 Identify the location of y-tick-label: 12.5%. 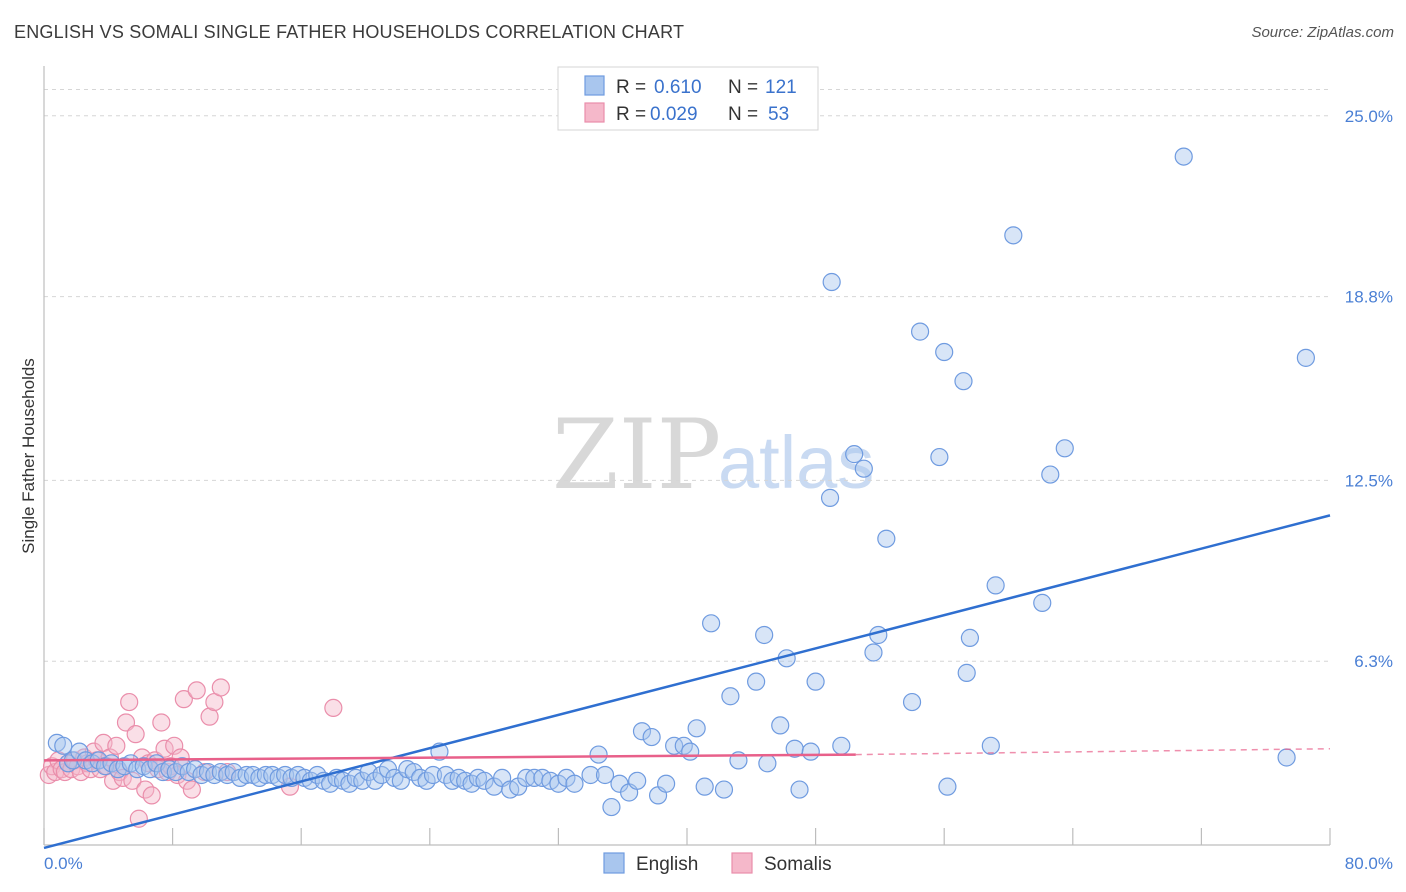
(1369, 480).